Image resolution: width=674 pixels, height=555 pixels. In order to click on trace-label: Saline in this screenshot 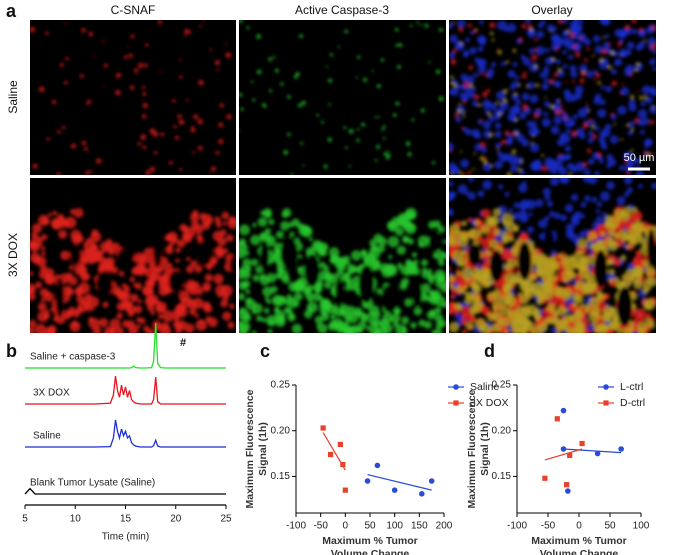, I will do `click(47, 436)`.